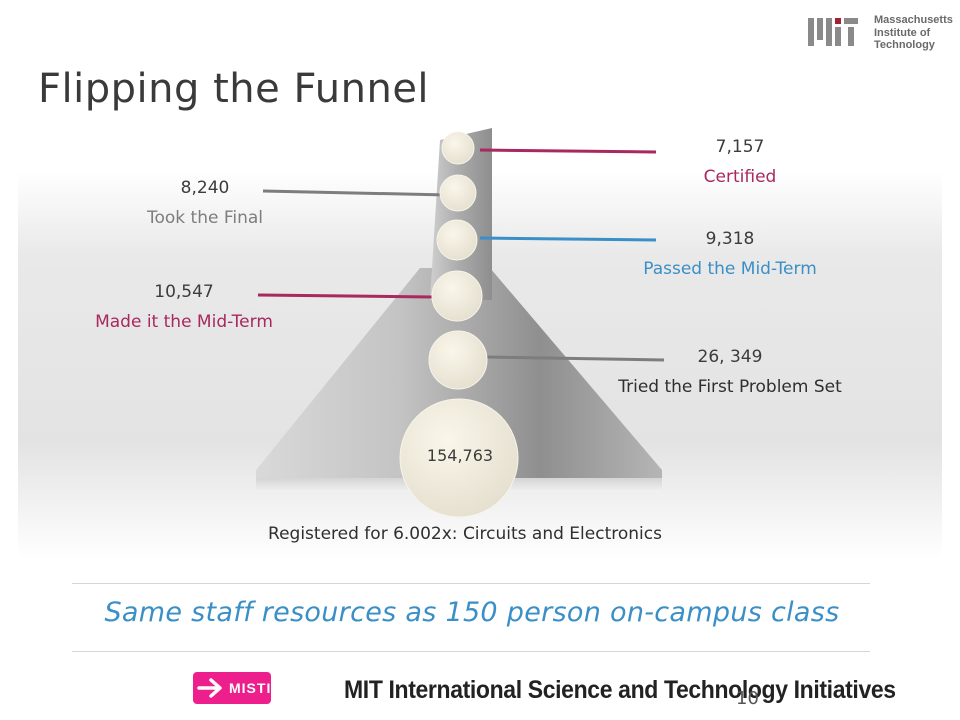 Image resolution: width=960 pixels, height=720 pixels. What do you see at coordinates (457, 240) in the screenshot?
I see `stage-circle-passed-midterm` at bounding box center [457, 240].